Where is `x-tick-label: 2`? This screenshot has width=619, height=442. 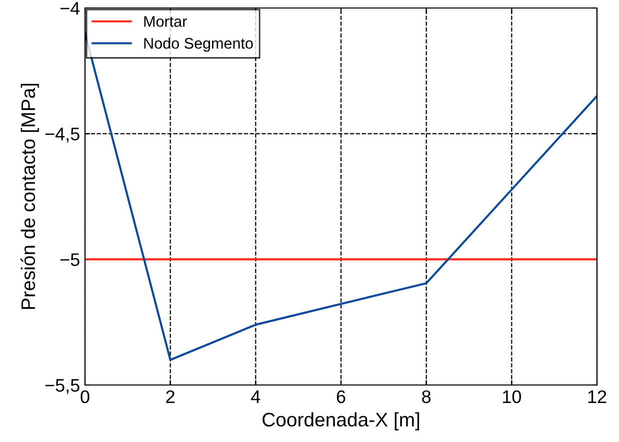 x-tick-label: 2 is located at coordinates (170, 396).